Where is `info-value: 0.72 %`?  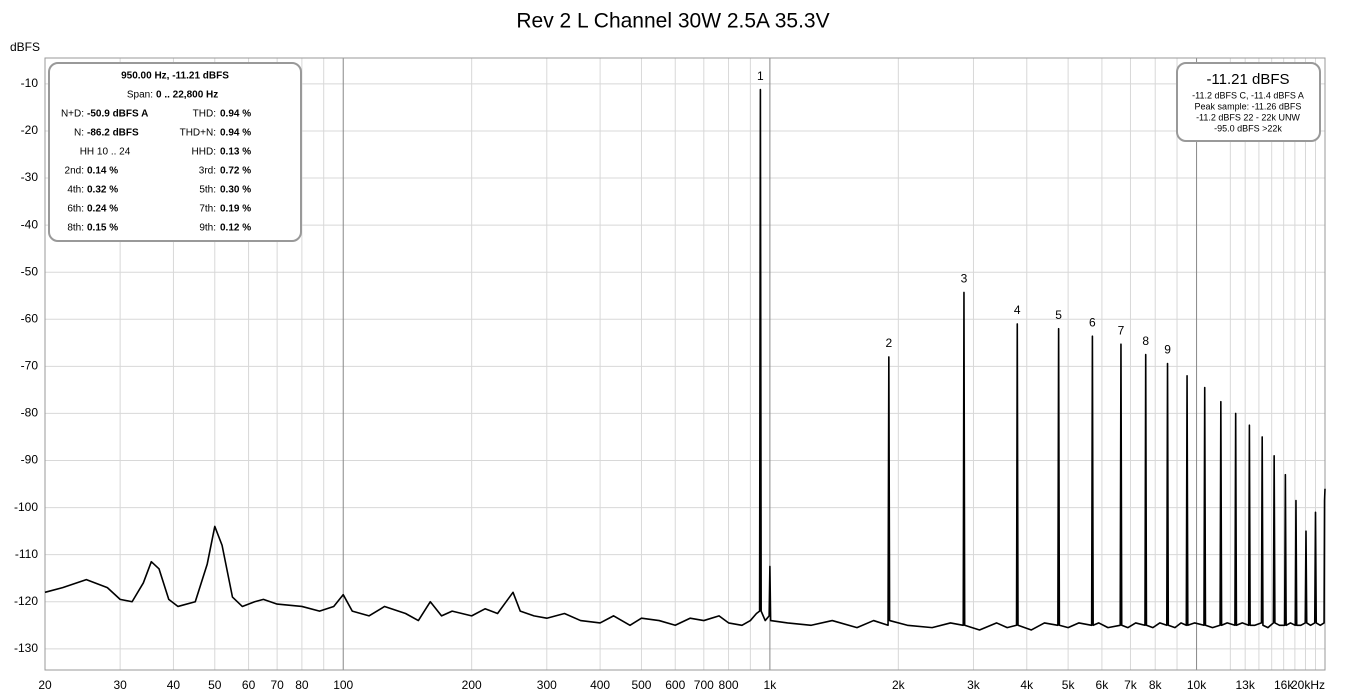 info-value: 0.72 % is located at coordinates (235, 171).